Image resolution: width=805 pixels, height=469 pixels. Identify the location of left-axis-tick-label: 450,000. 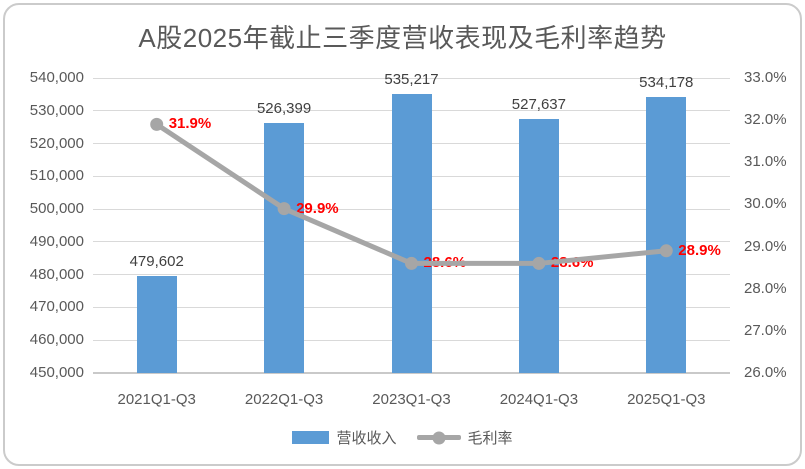
(56, 372).